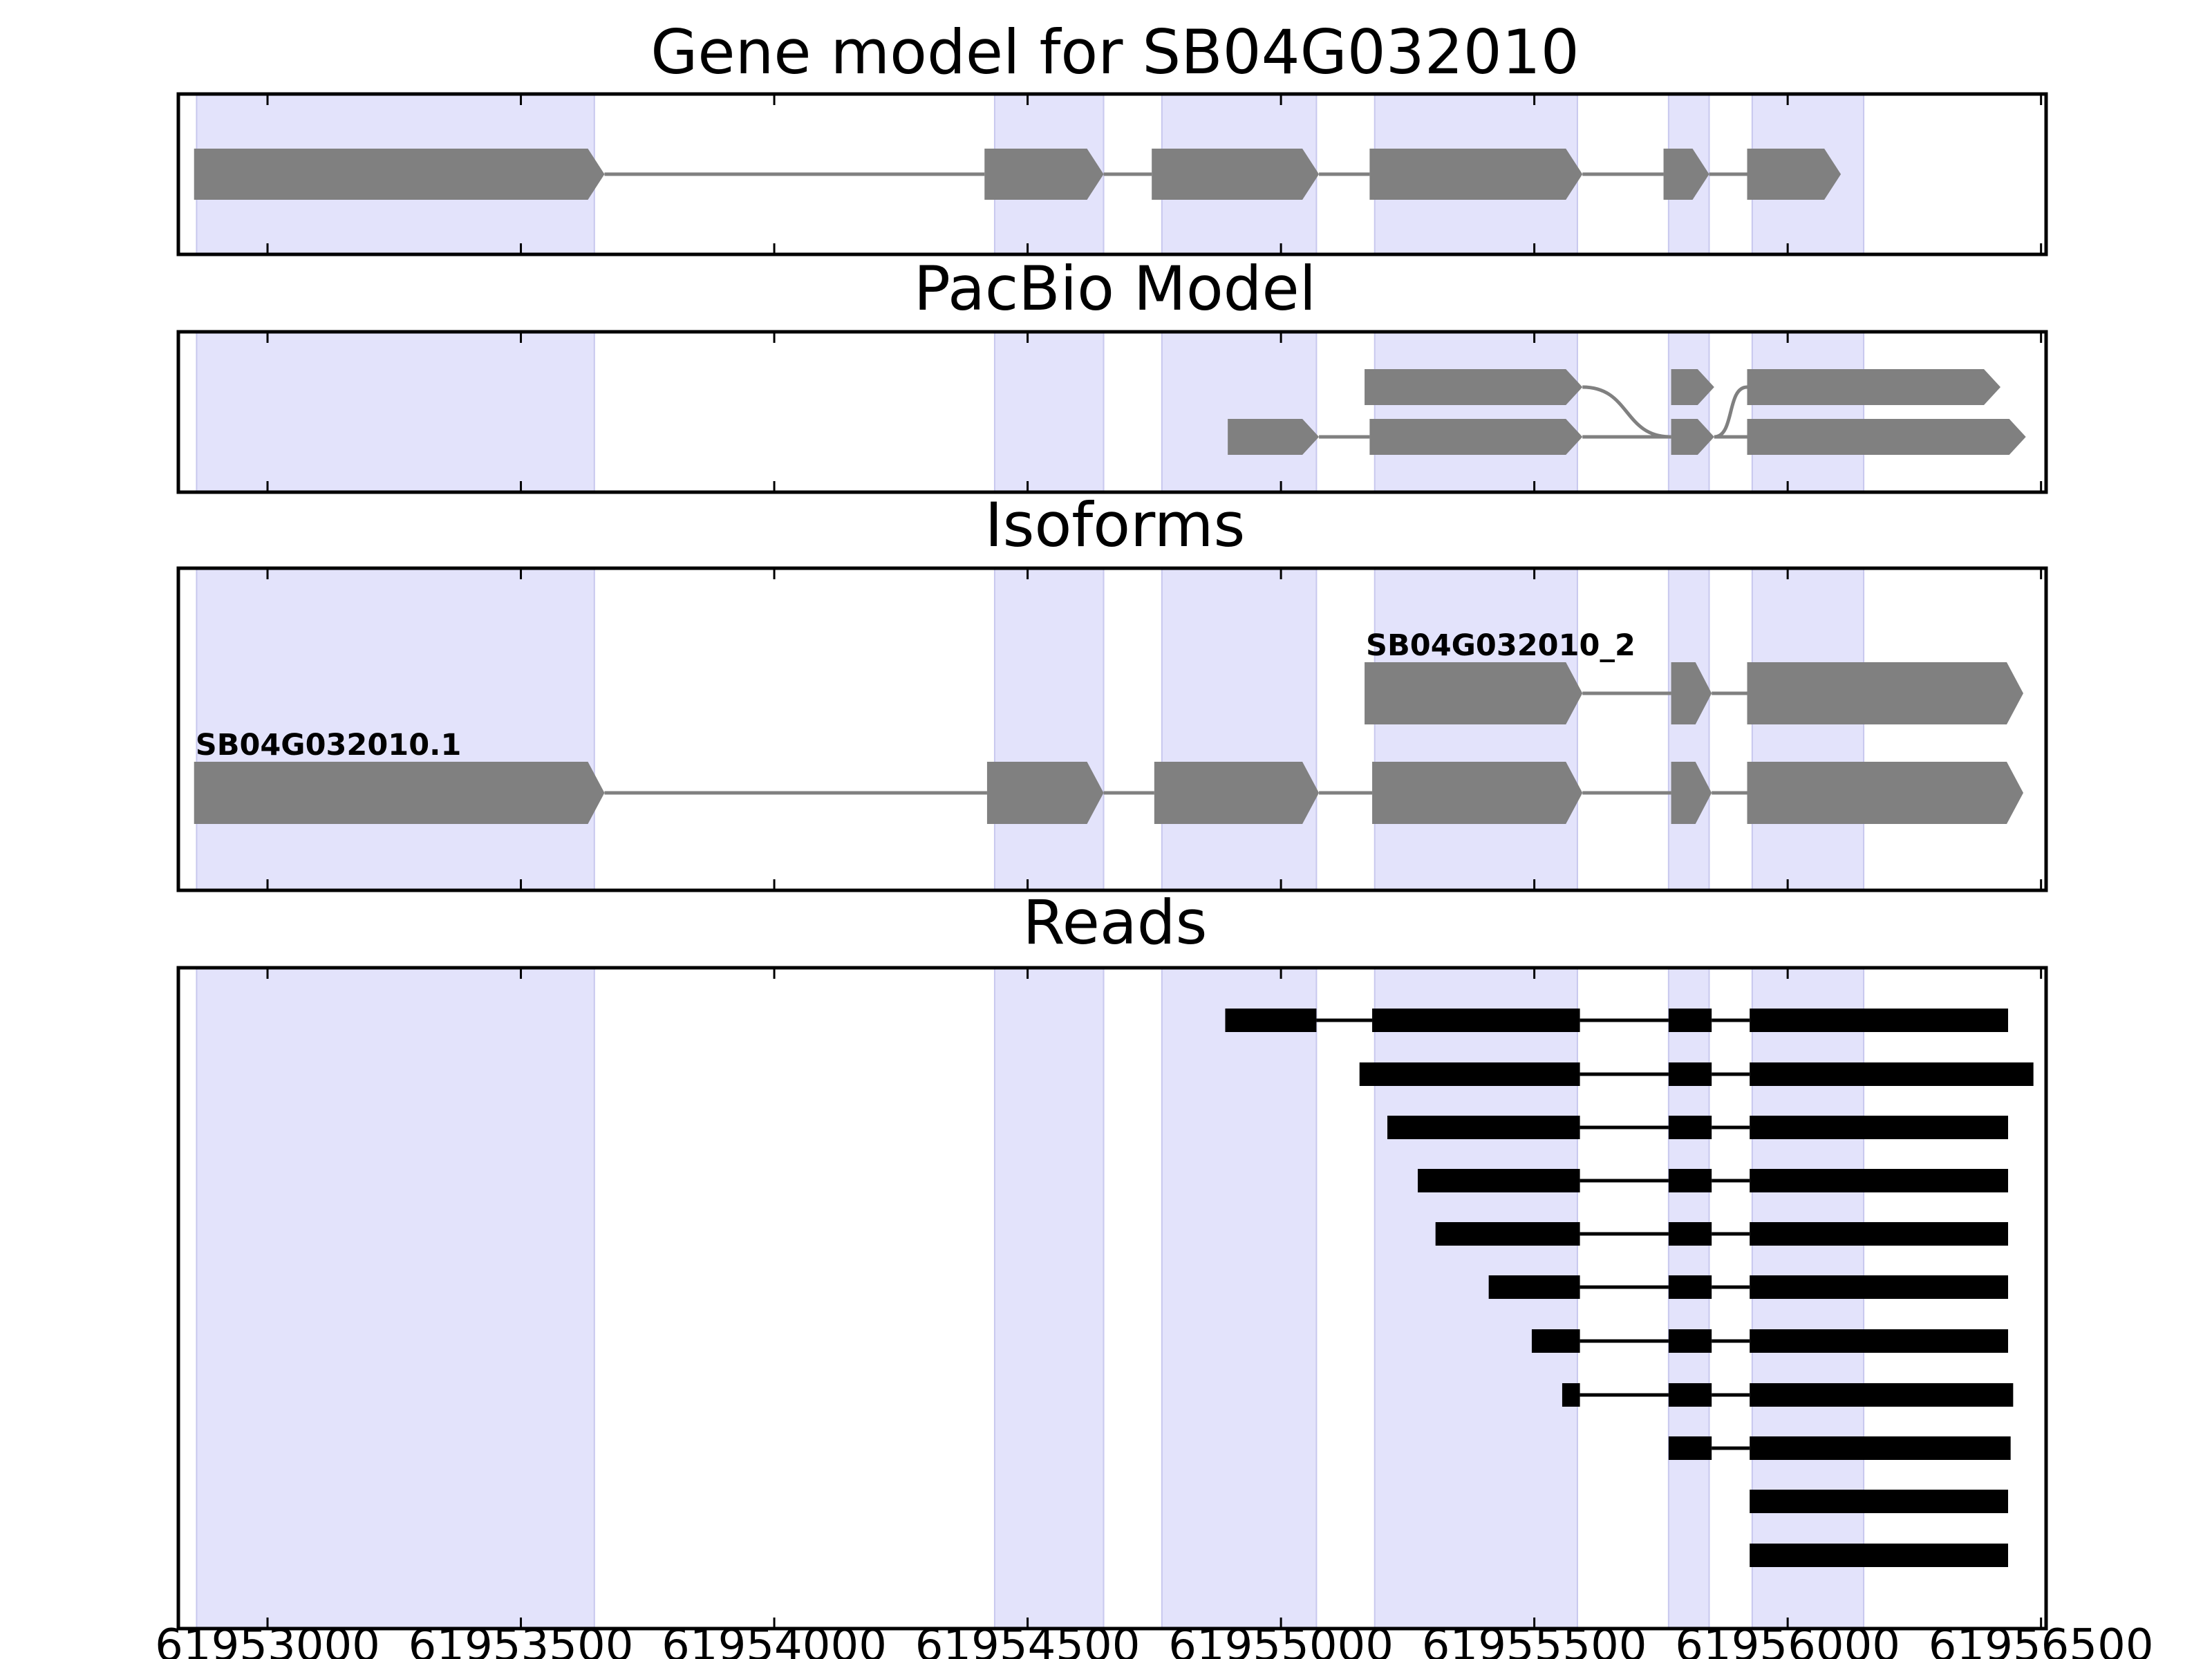 The height and width of the screenshot is (1659, 2212). What do you see at coordinates (1028, 1639) in the screenshot?
I see `x-tick-label: 61954500` at bounding box center [1028, 1639].